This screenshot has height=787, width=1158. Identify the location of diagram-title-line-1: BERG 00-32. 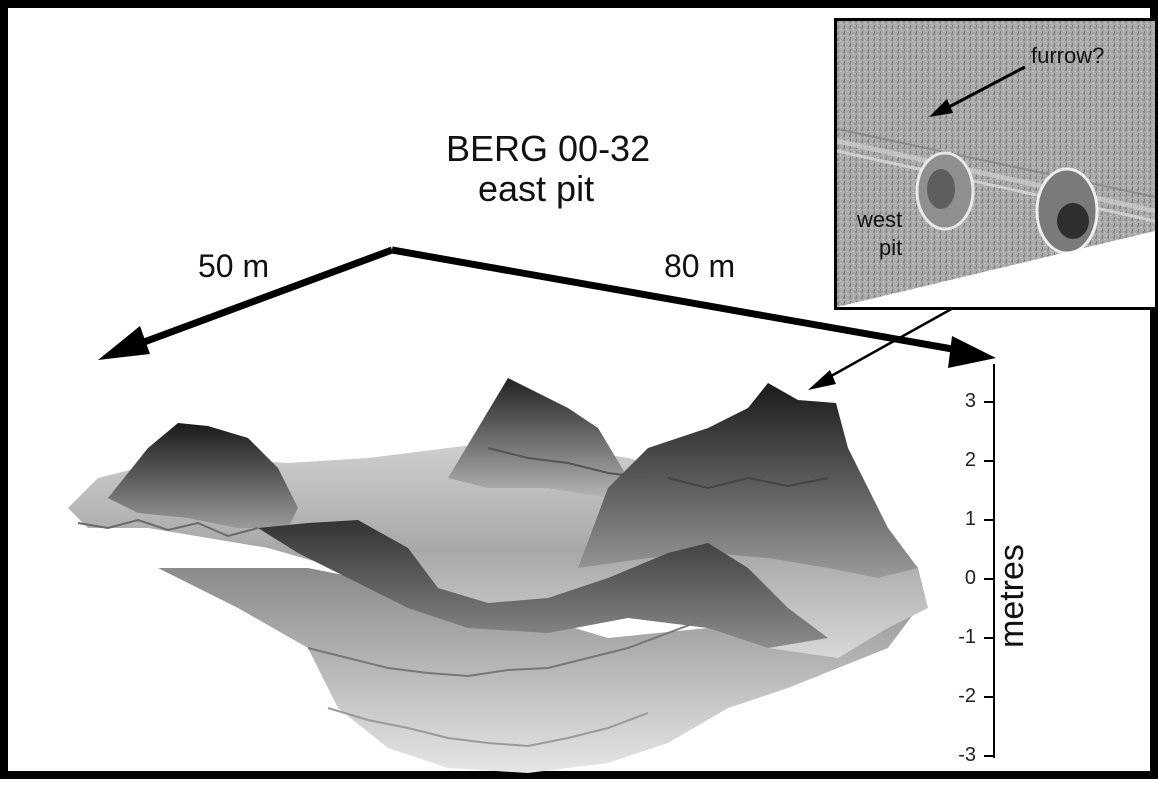
(548, 148).